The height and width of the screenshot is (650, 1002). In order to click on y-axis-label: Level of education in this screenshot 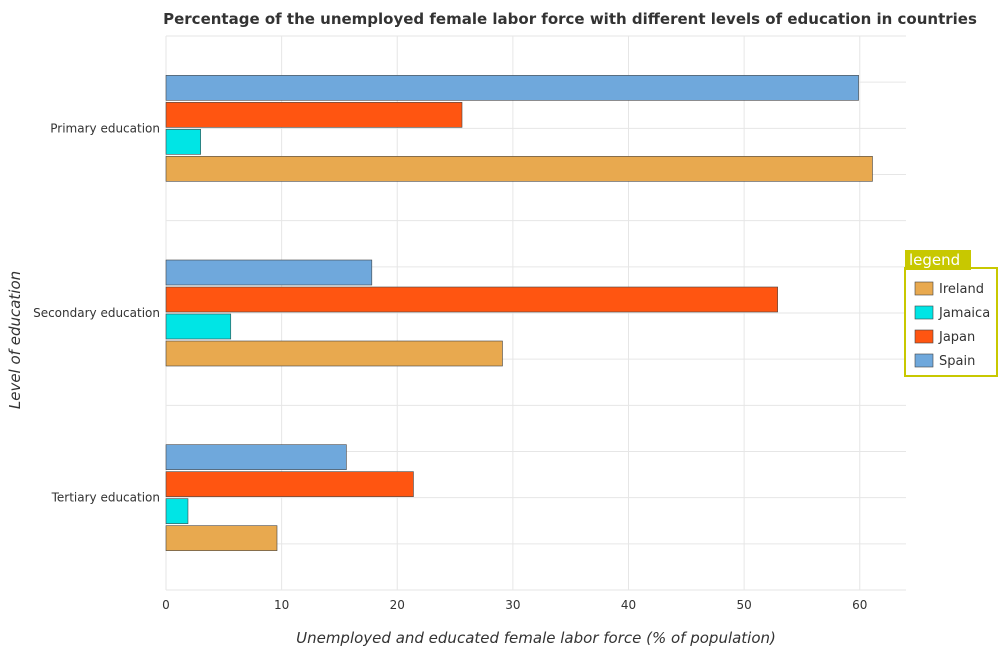, I will do `click(15, 340)`.